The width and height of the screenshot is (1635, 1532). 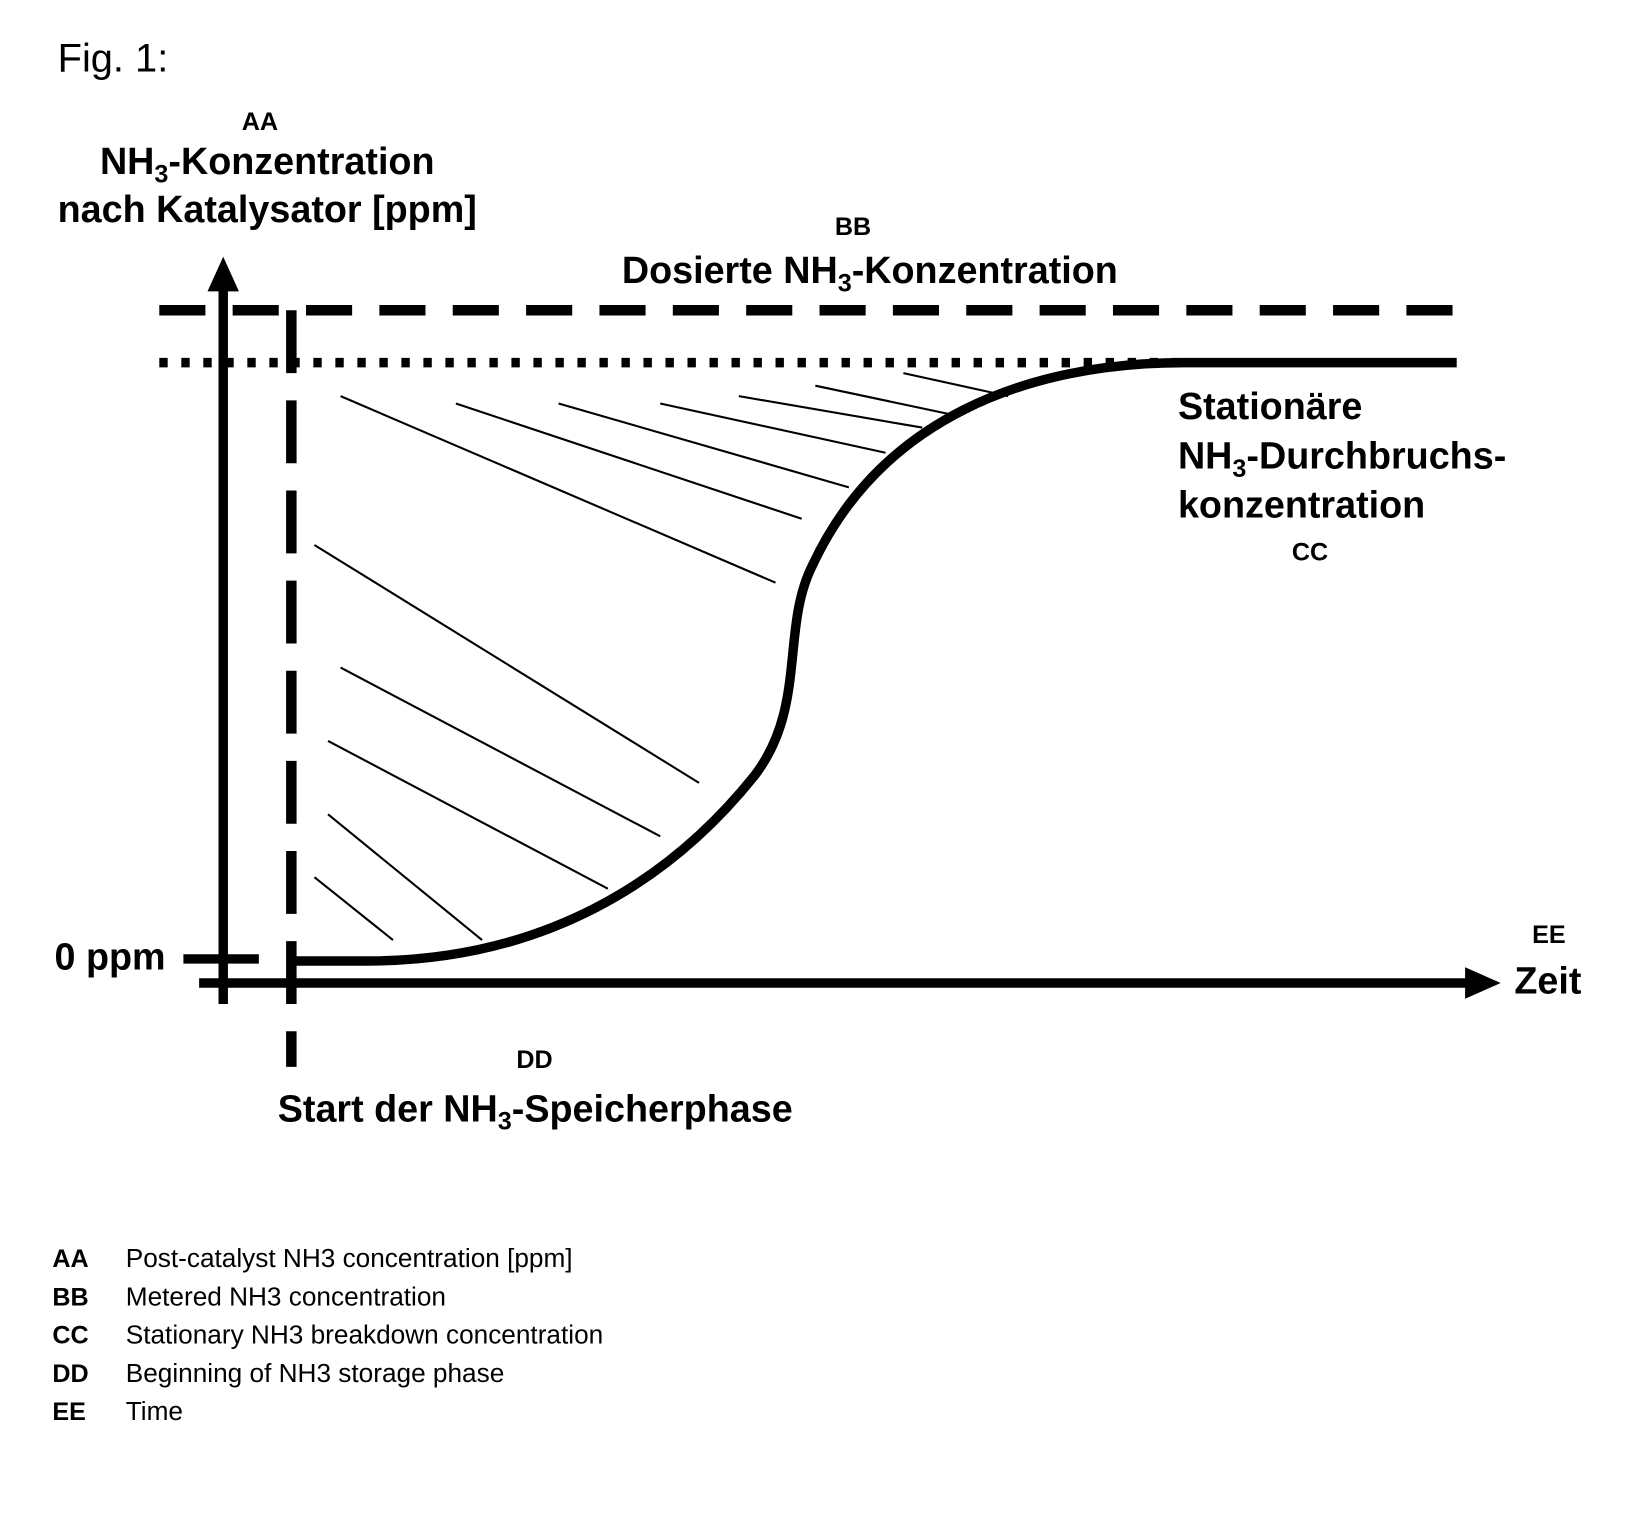 What do you see at coordinates (70, 1336) in the screenshot?
I see `legend-code: CC` at bounding box center [70, 1336].